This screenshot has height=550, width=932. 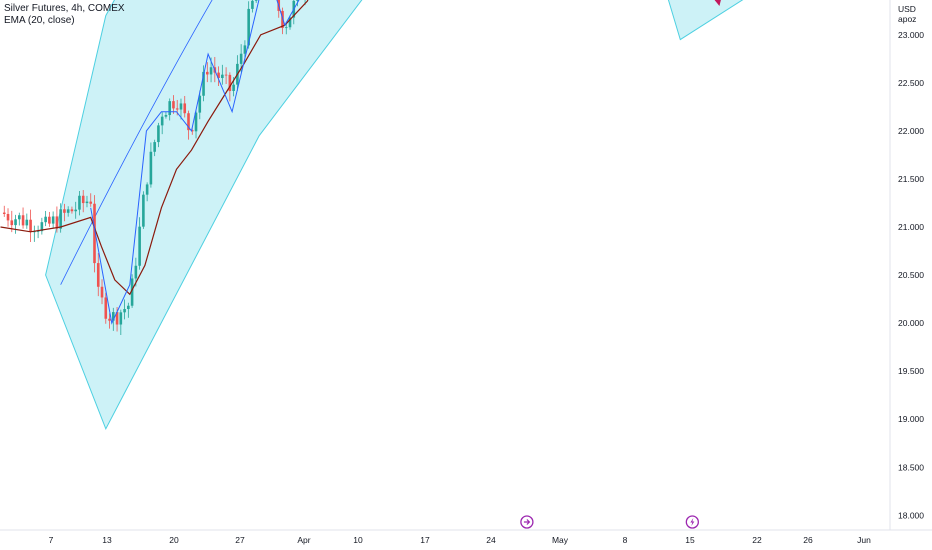 I want to click on x-tick-label: 27, so click(x=240, y=540).